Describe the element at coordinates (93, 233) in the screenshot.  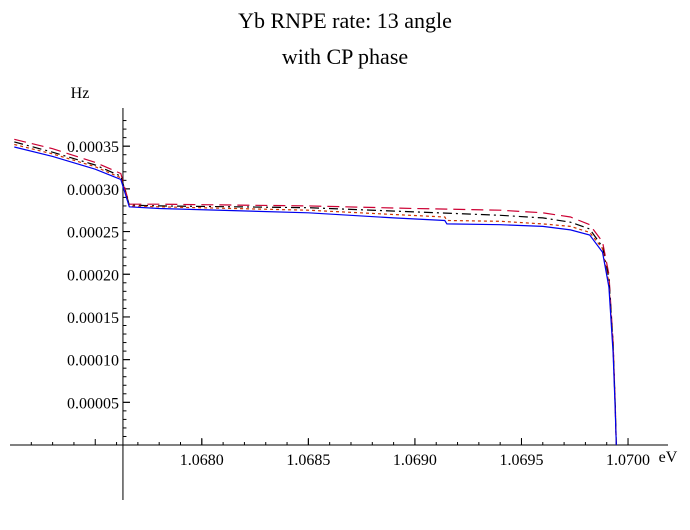
I see `y-tick-label: 0.00025` at that location.